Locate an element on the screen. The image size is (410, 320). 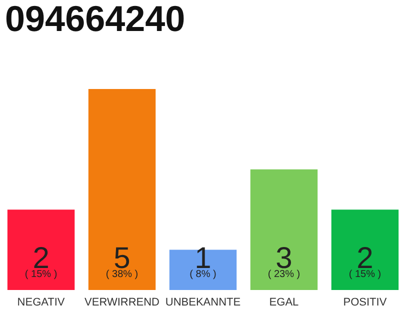
x-tick-label: POSITIV is located at coordinates (365, 302).